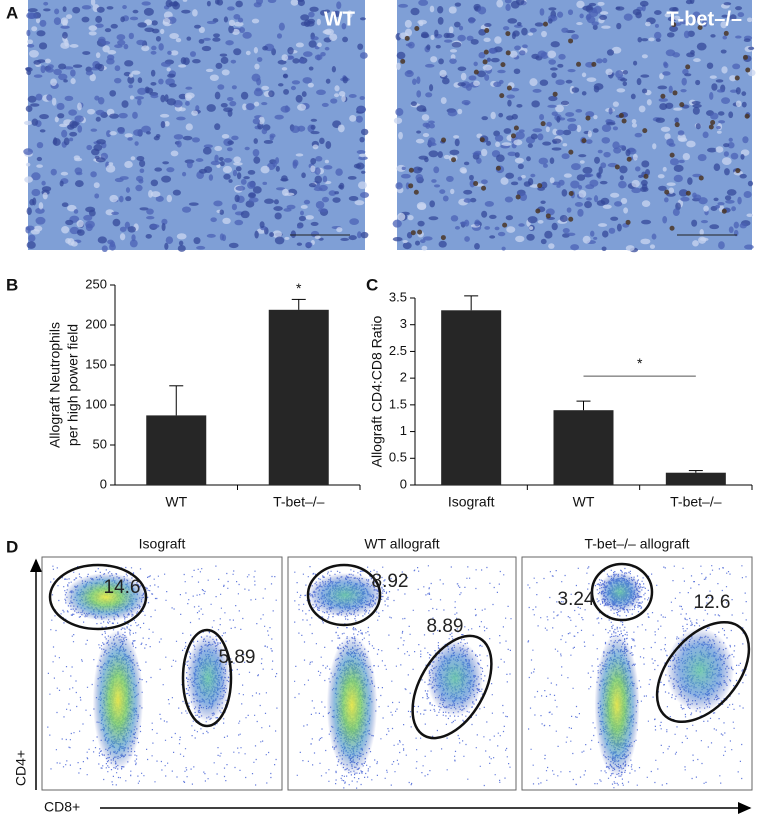 This screenshot has width=758, height=818. Describe the element at coordinates (73, 385) in the screenshot. I see `y-axis-label: per high power field` at that location.